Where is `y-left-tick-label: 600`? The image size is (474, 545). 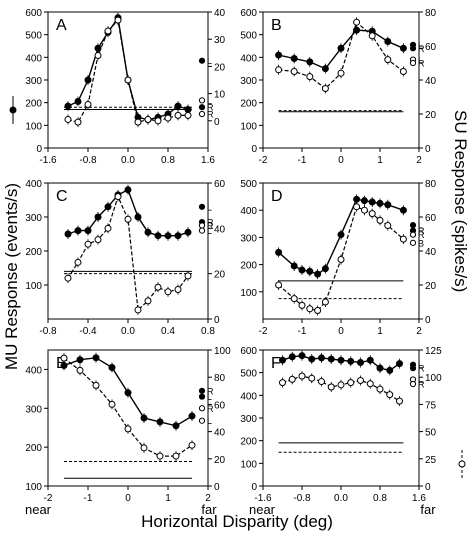
y-left-tick-label: 600 is located at coordinates (248, 351).